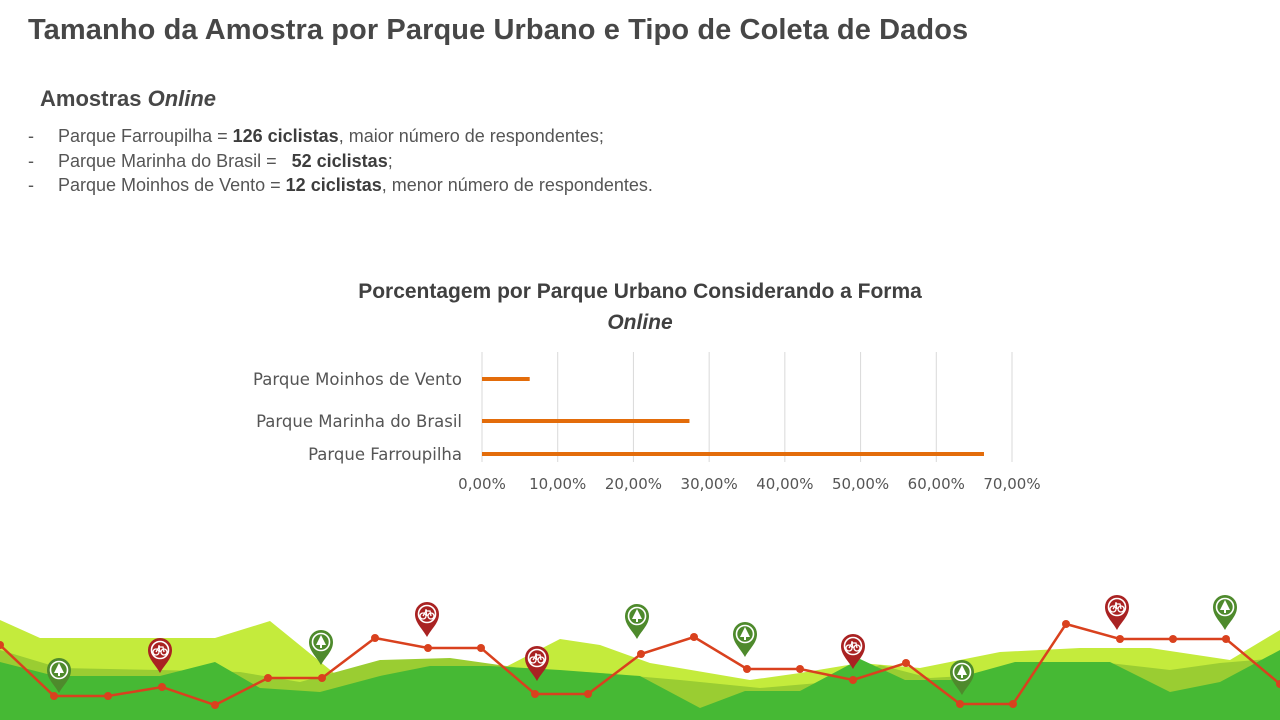  What do you see at coordinates (175, 160) in the screenshot?
I see `list-item-text: Parque Marinha do Brasil =` at bounding box center [175, 160].